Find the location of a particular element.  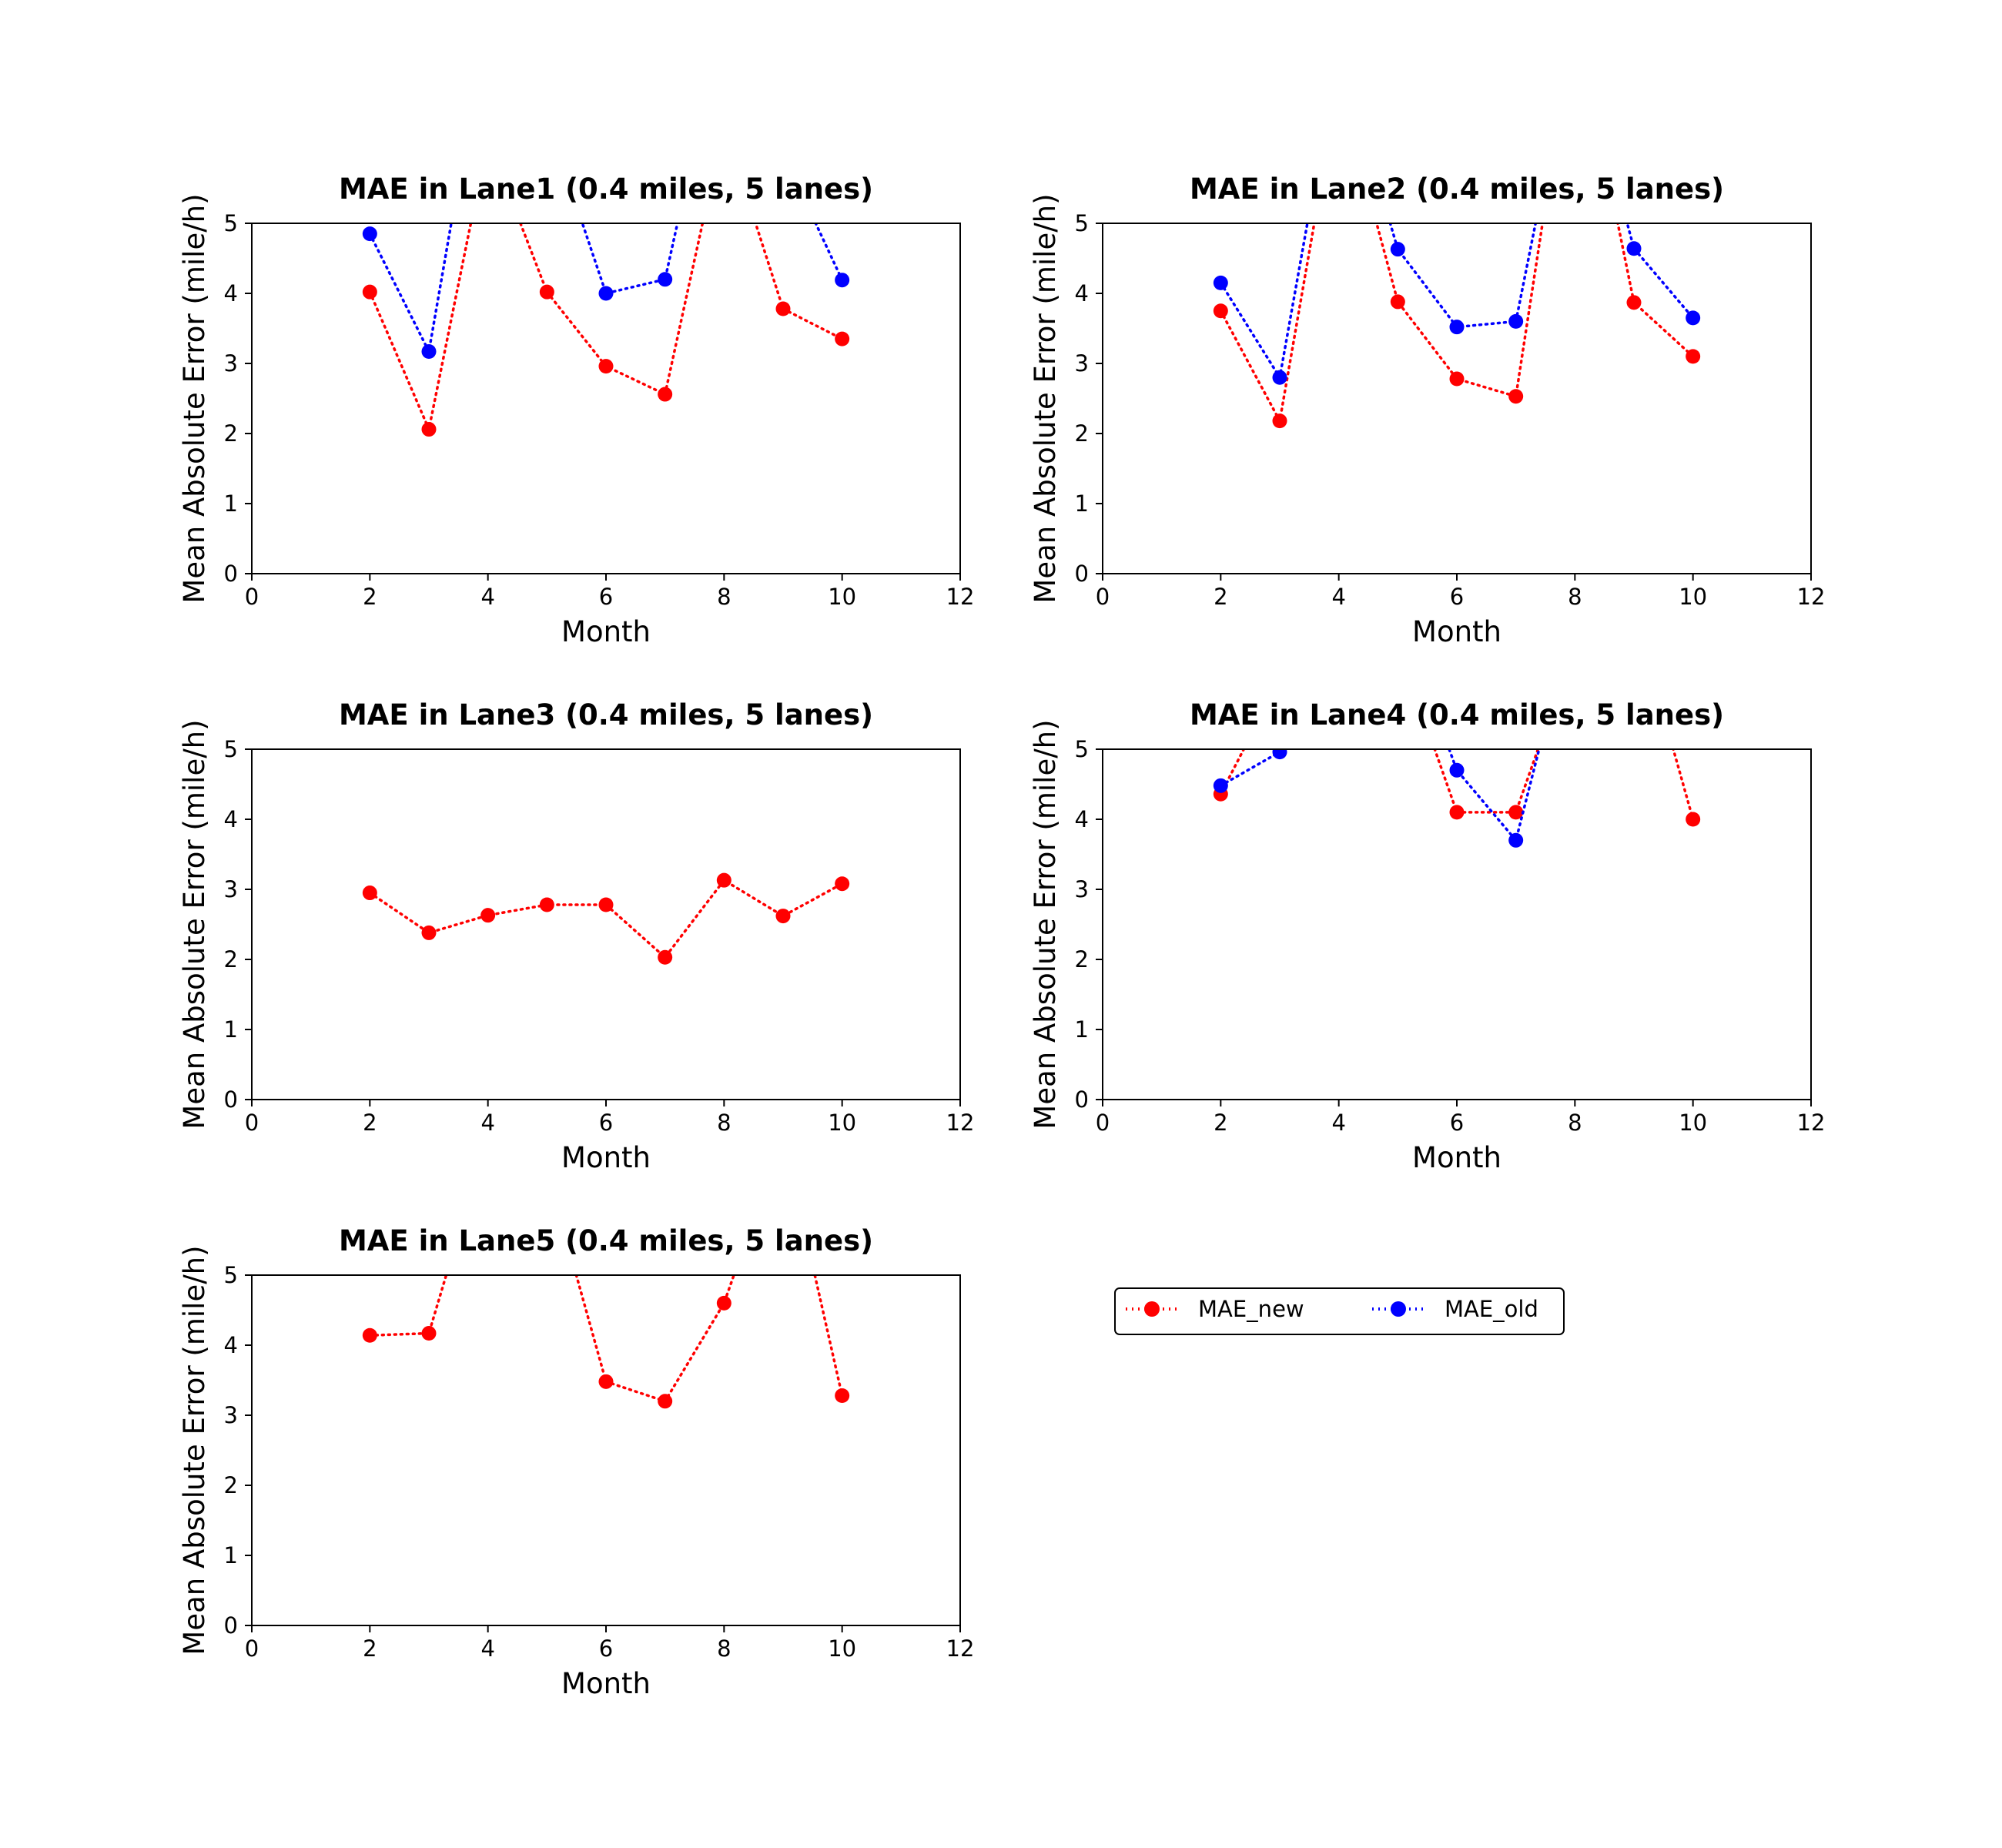

y-tick-label: 1 is located at coordinates (231, 503).